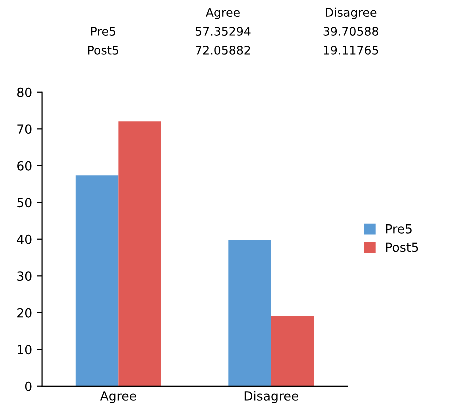 The image size is (470, 420). What do you see at coordinates (351, 31) in the screenshot?
I see `text: 39.70588` at bounding box center [351, 31].